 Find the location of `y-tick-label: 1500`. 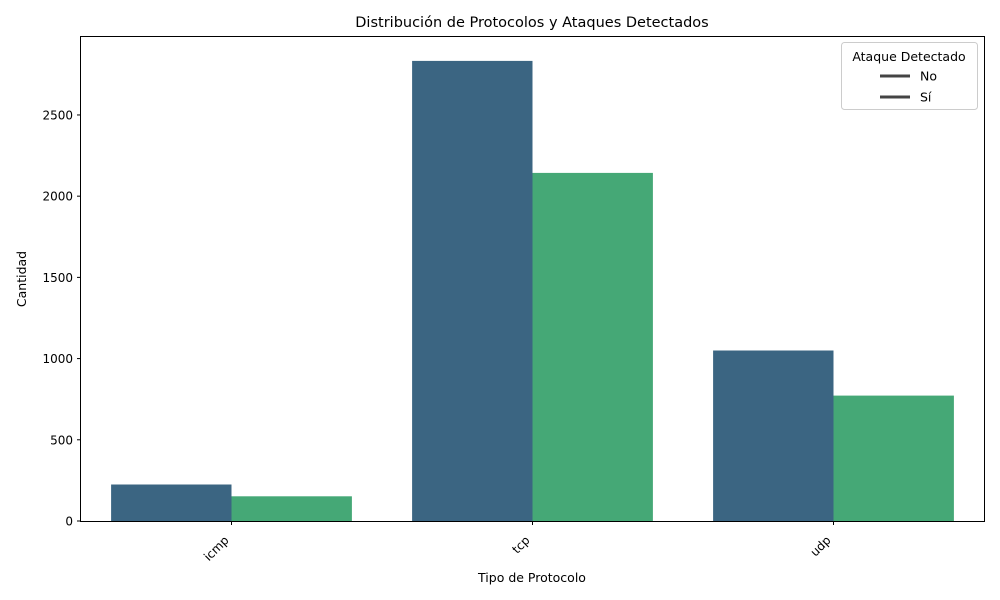

y-tick-label: 1500 is located at coordinates (57, 278).